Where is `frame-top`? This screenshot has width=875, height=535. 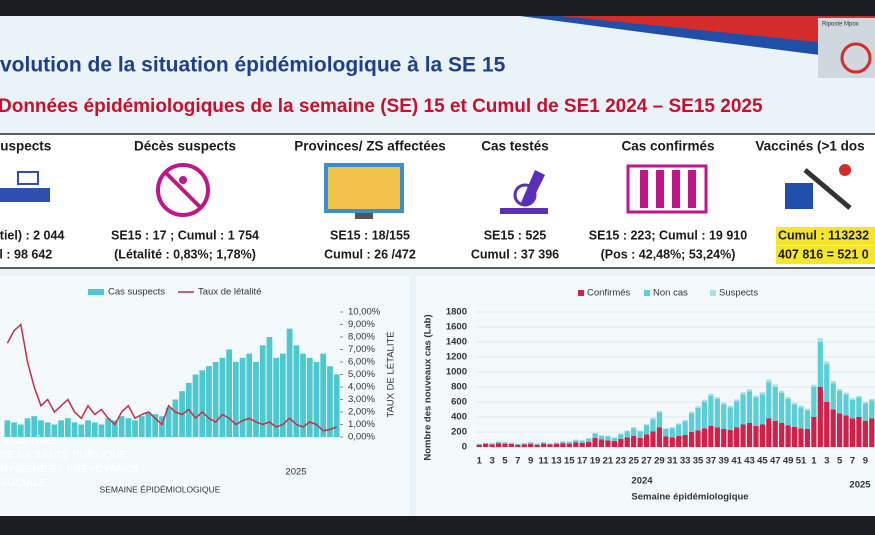
frame-top is located at coordinates (437, 8).